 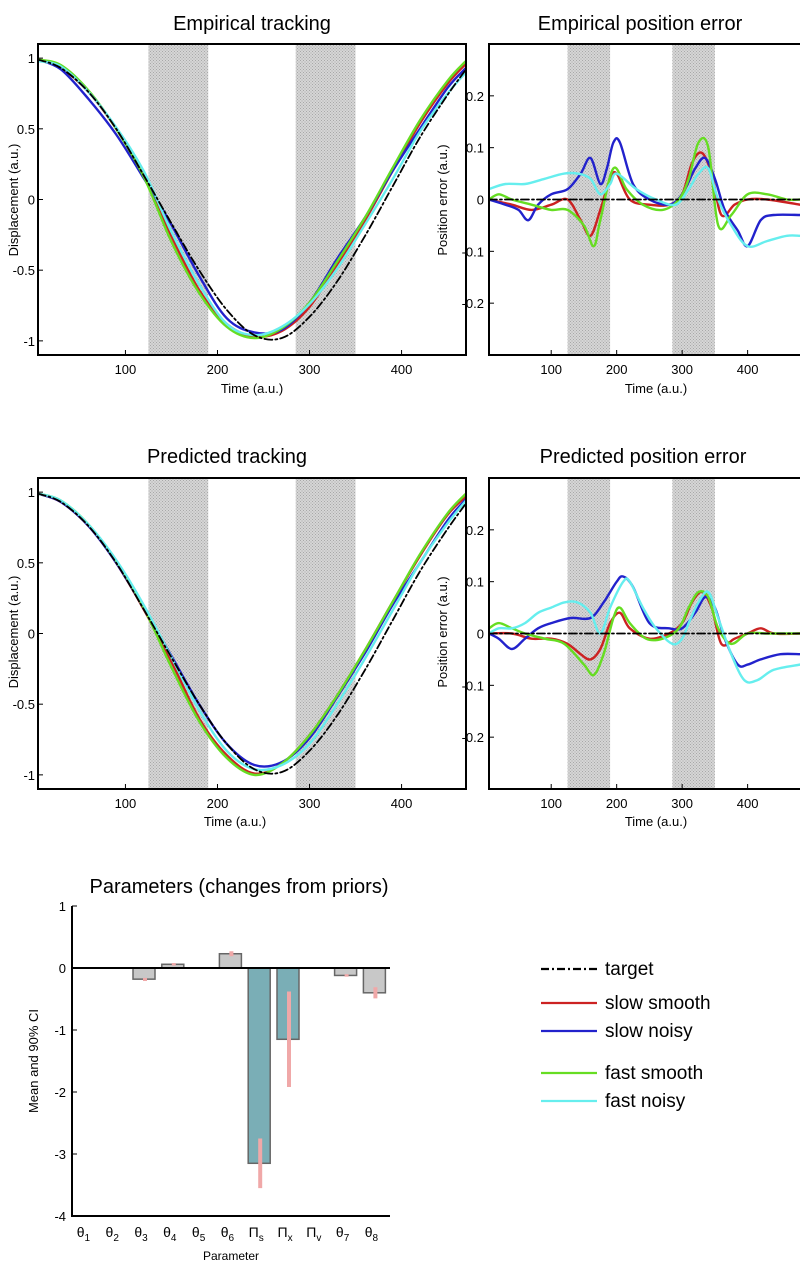 What do you see at coordinates (228, 1234) in the screenshot?
I see `x-tick-label: θ6` at bounding box center [228, 1234].